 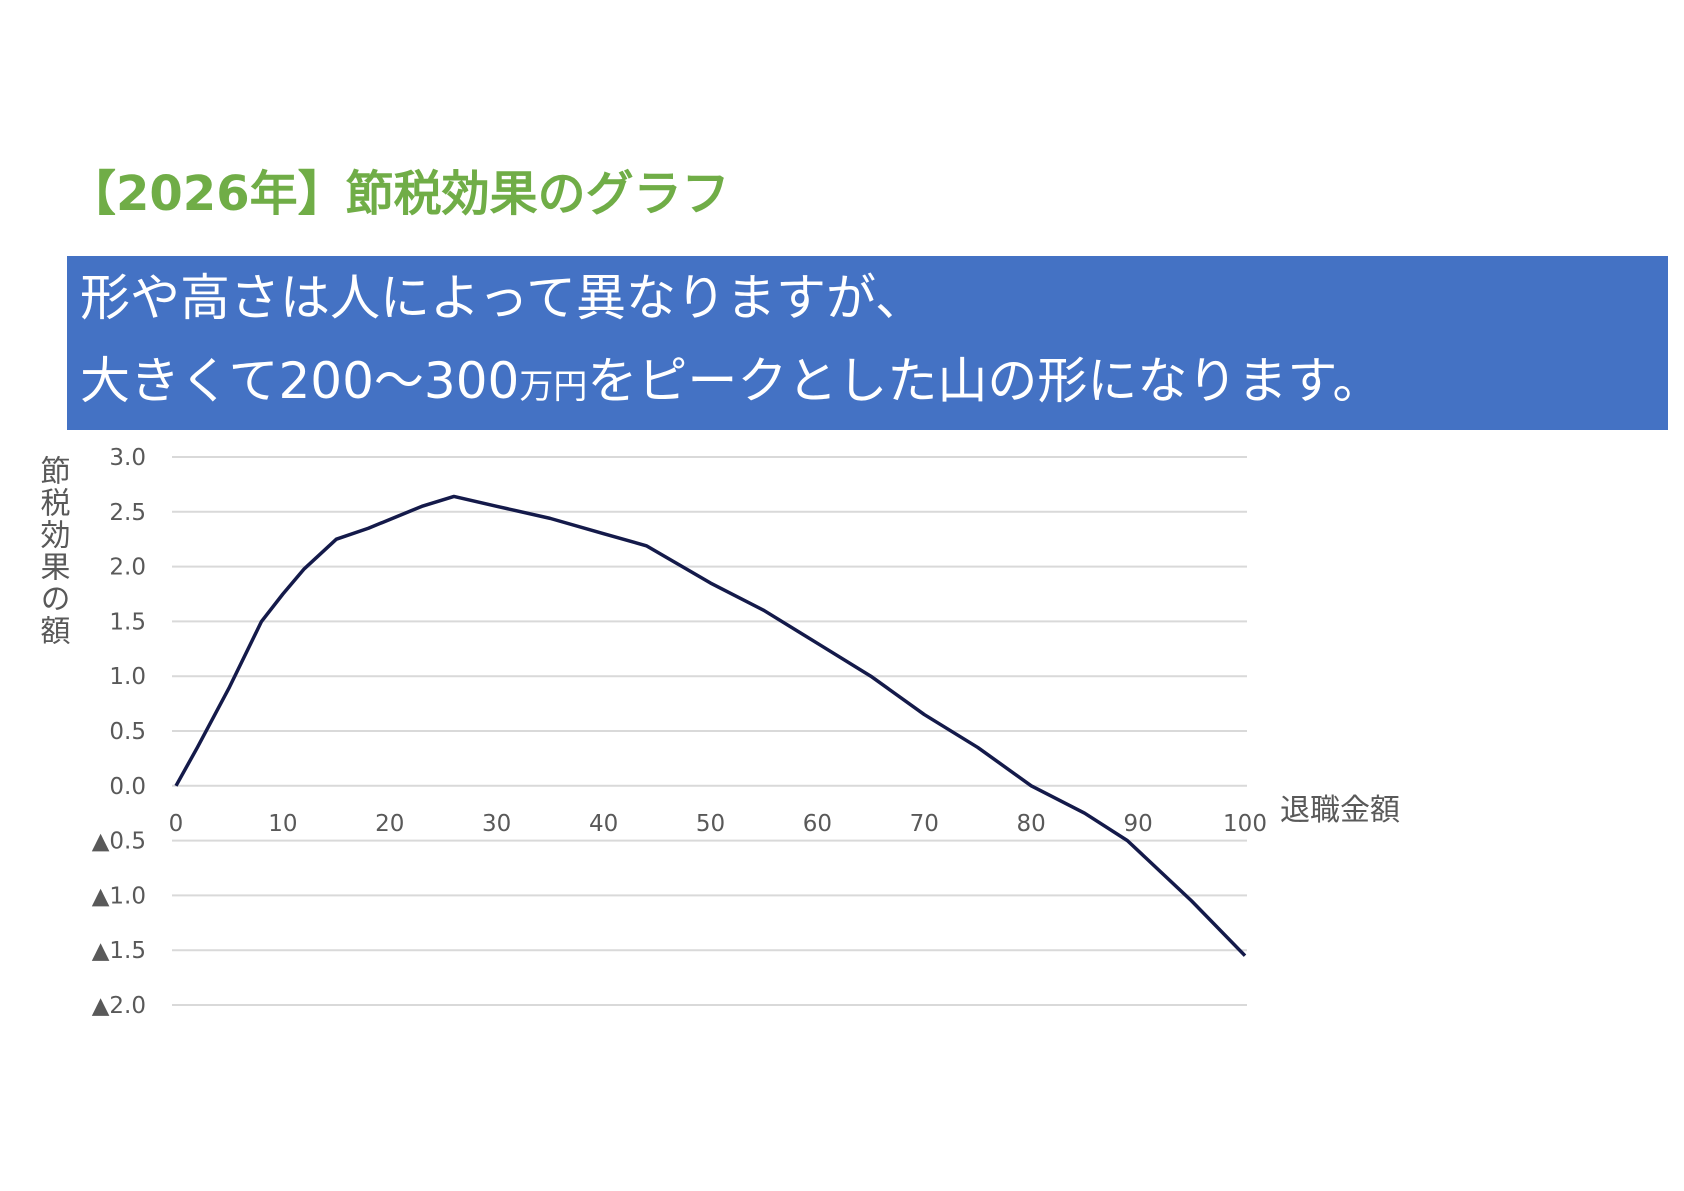 What do you see at coordinates (119, 896) in the screenshot?
I see `y-tick-label: ▲1.0` at bounding box center [119, 896].